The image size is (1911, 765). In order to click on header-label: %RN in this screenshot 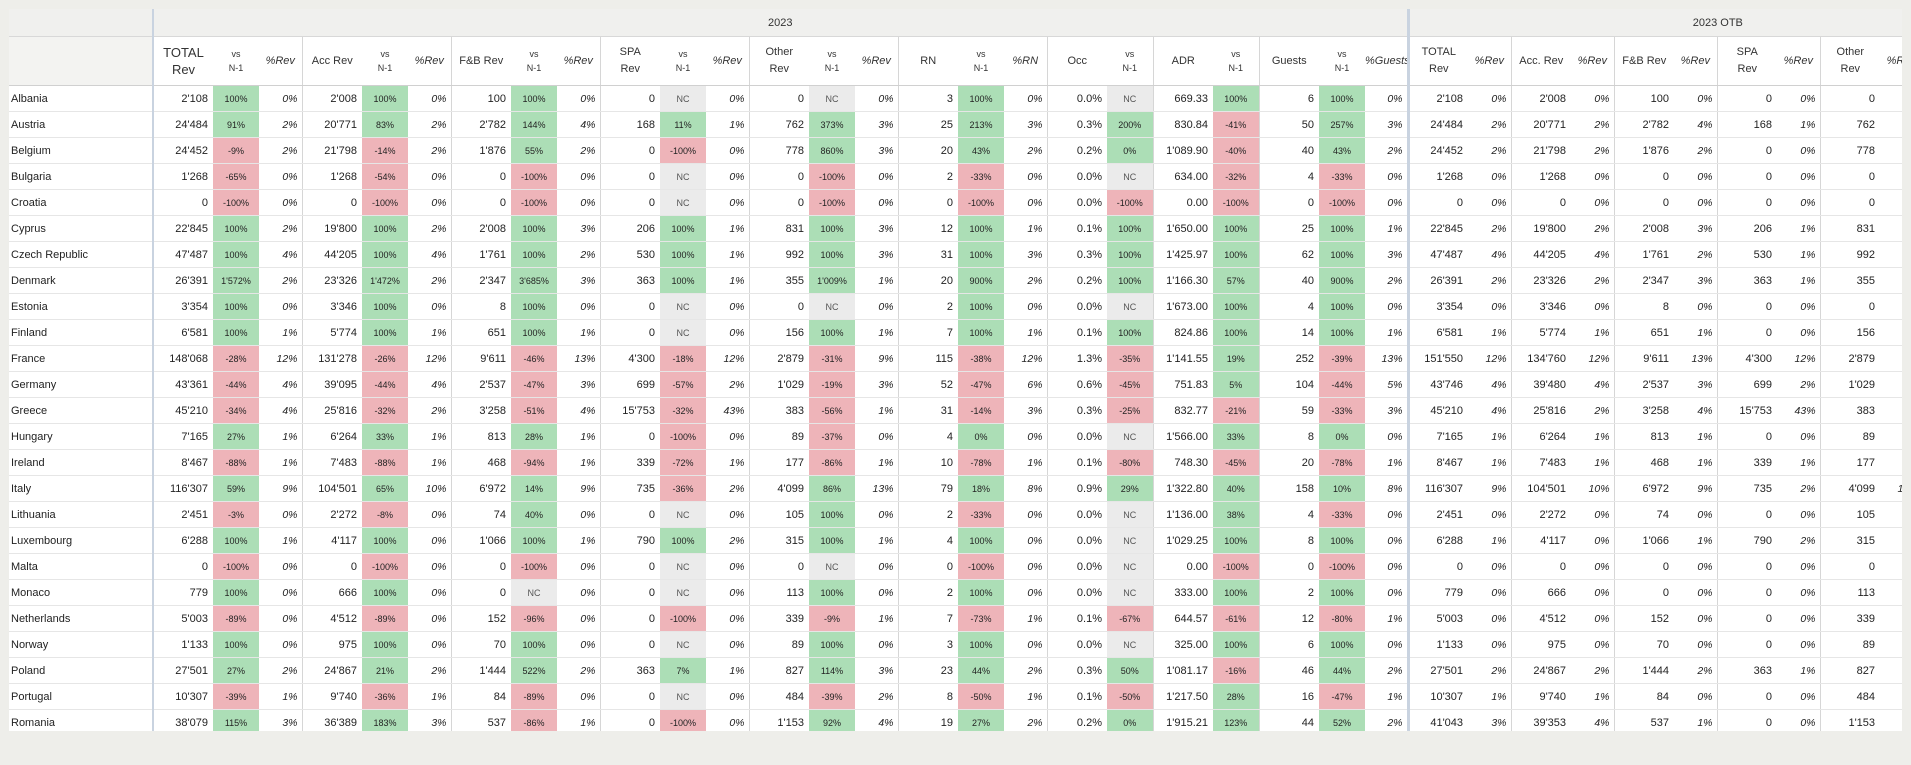, I will do `click(1025, 60)`.